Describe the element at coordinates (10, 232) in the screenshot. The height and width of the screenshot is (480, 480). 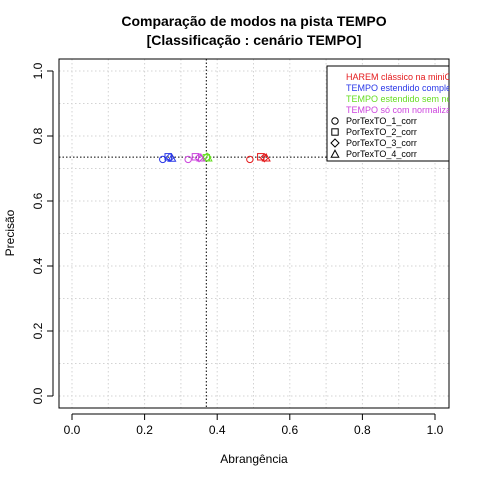
I see `y-axis-label: Precisão` at that location.